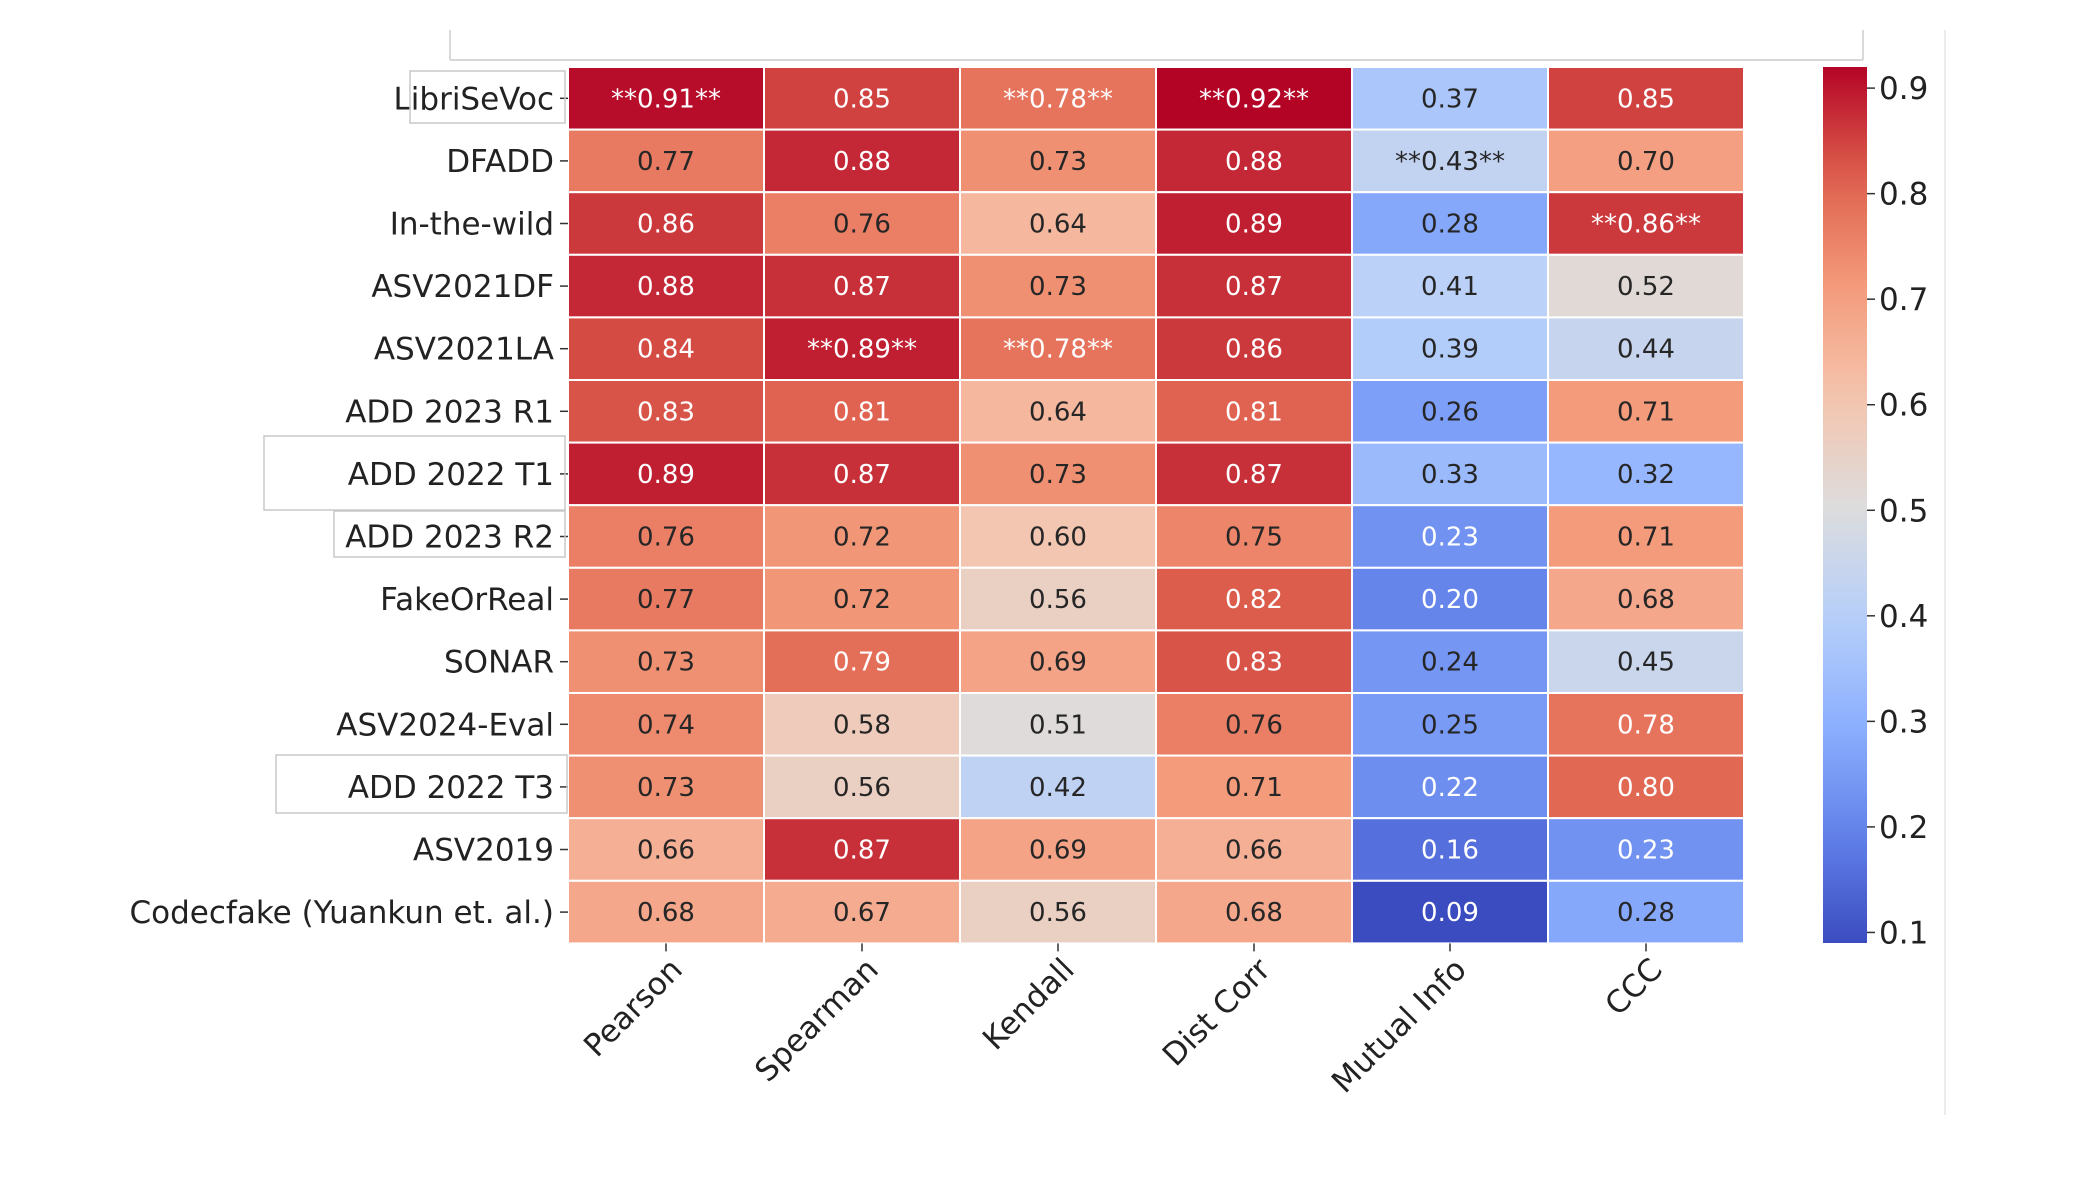  What do you see at coordinates (1450, 663) in the screenshot?
I see `heatmap-cell-value: 0.24` at bounding box center [1450, 663].